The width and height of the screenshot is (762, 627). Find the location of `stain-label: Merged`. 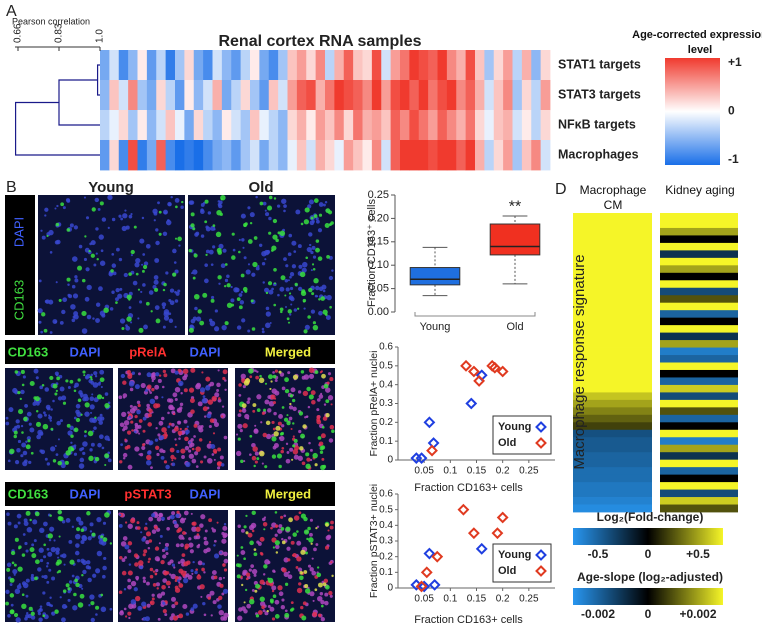

stain-label: Merged is located at coordinates (288, 351).